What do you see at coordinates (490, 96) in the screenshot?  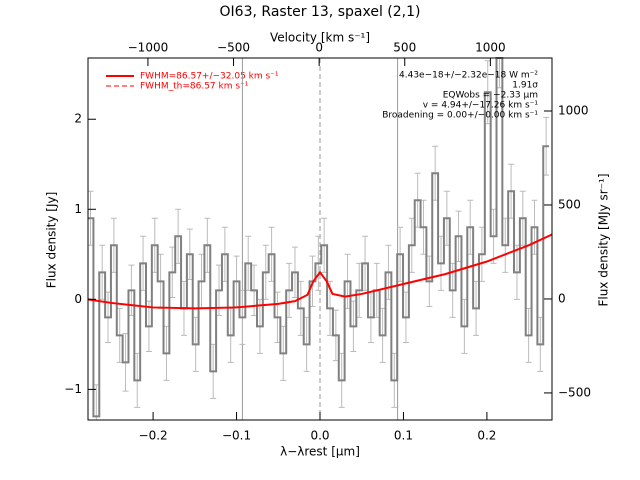 I see `annotation: EQWobs = −2.33 μm` at bounding box center [490, 96].